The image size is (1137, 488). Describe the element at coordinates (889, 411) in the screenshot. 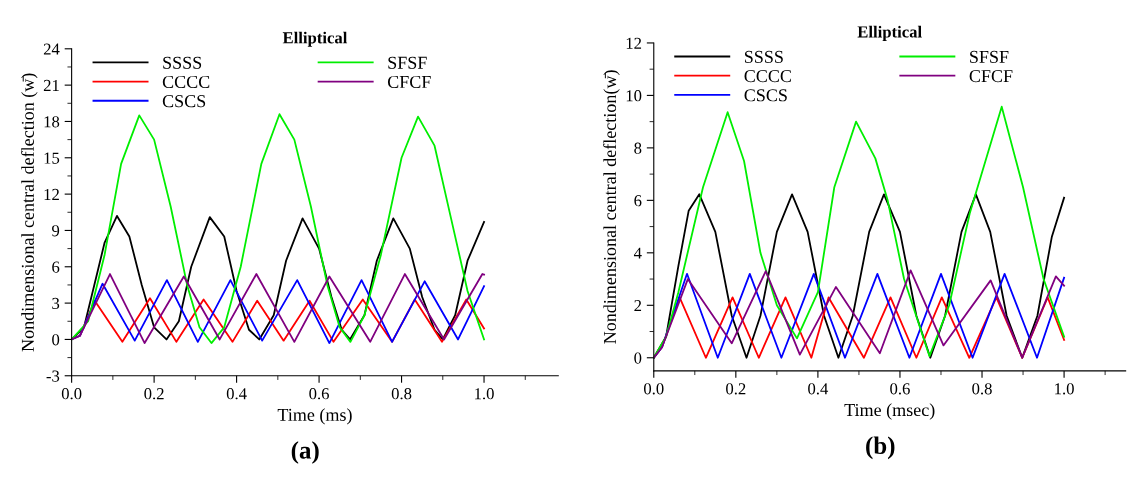

I see `x-axis-title: Time (msec)` at that location.